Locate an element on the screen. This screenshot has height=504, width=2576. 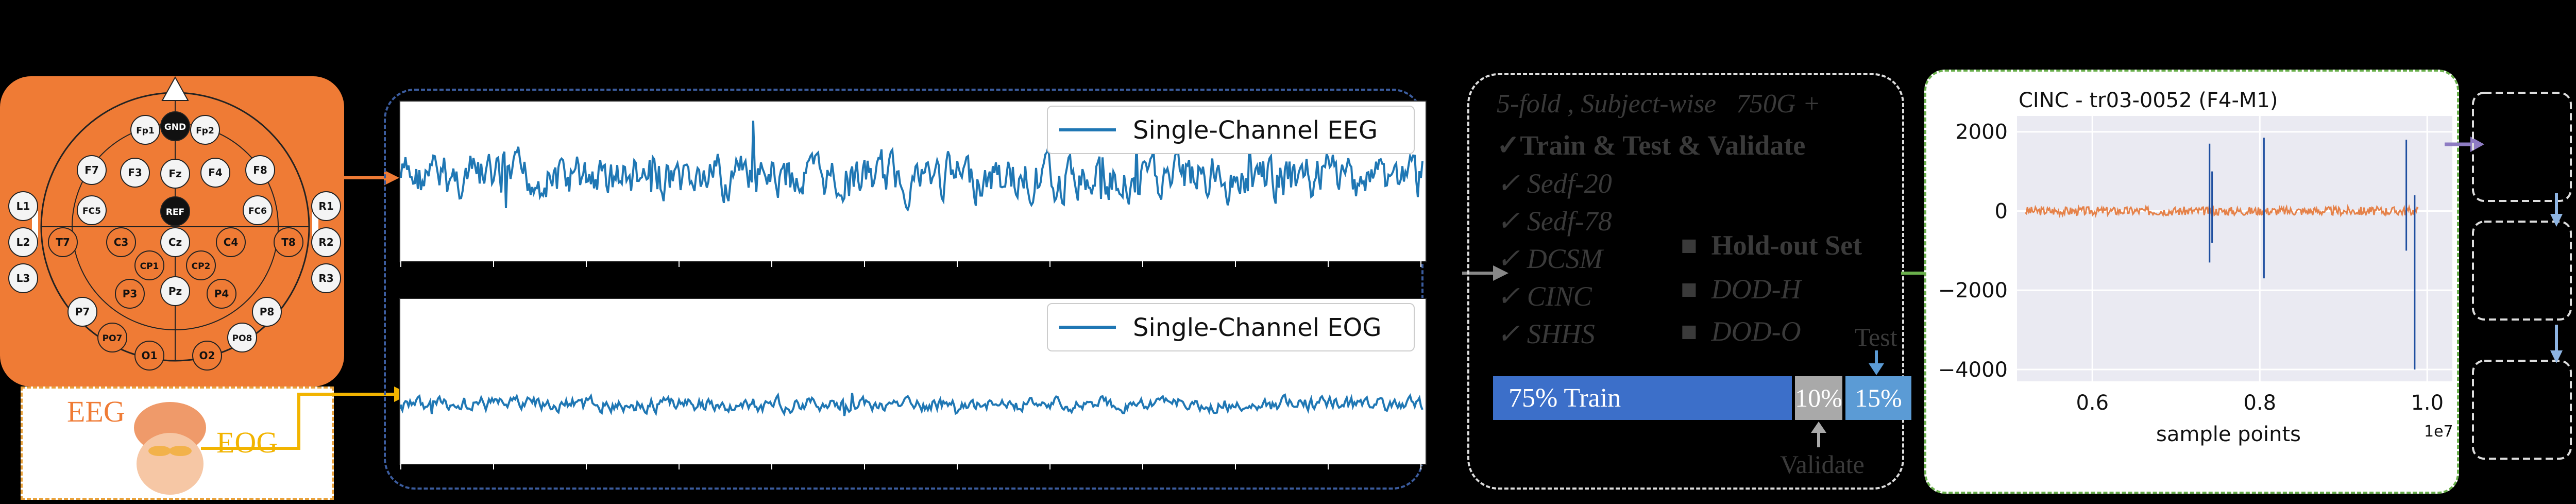
electrode-label: F4 is located at coordinates (215, 172).